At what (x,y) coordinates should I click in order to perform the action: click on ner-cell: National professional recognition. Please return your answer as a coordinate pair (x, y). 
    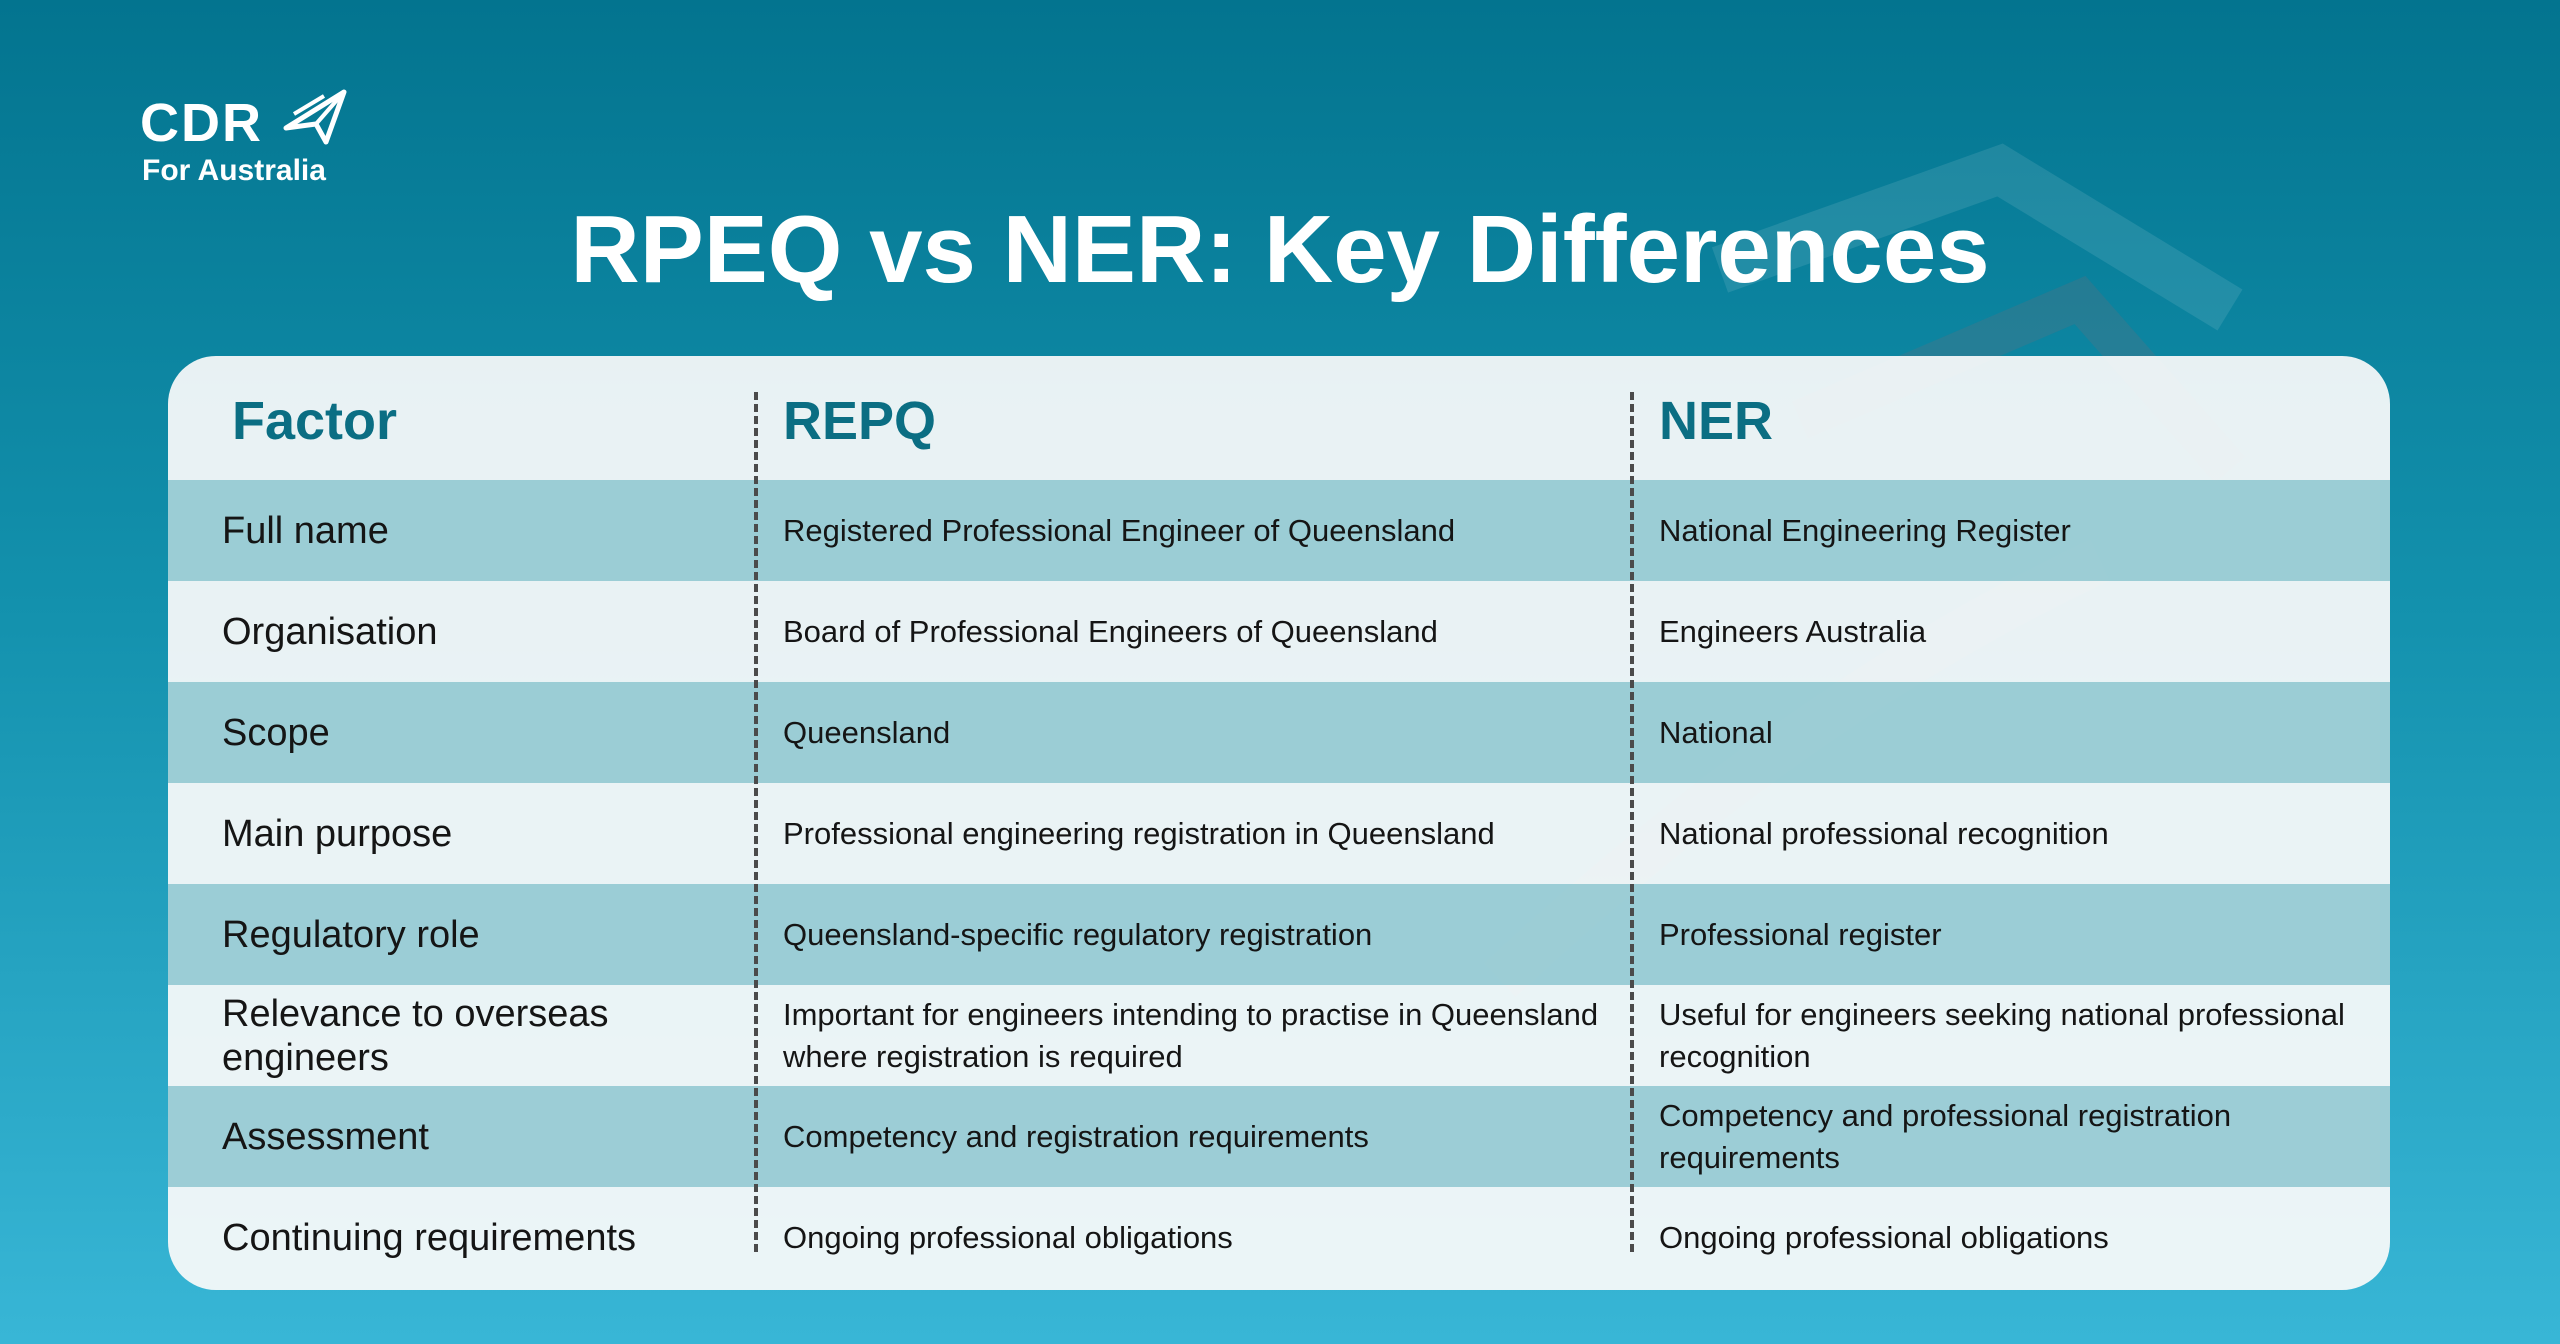
    Looking at the image, I should click on (1884, 833).